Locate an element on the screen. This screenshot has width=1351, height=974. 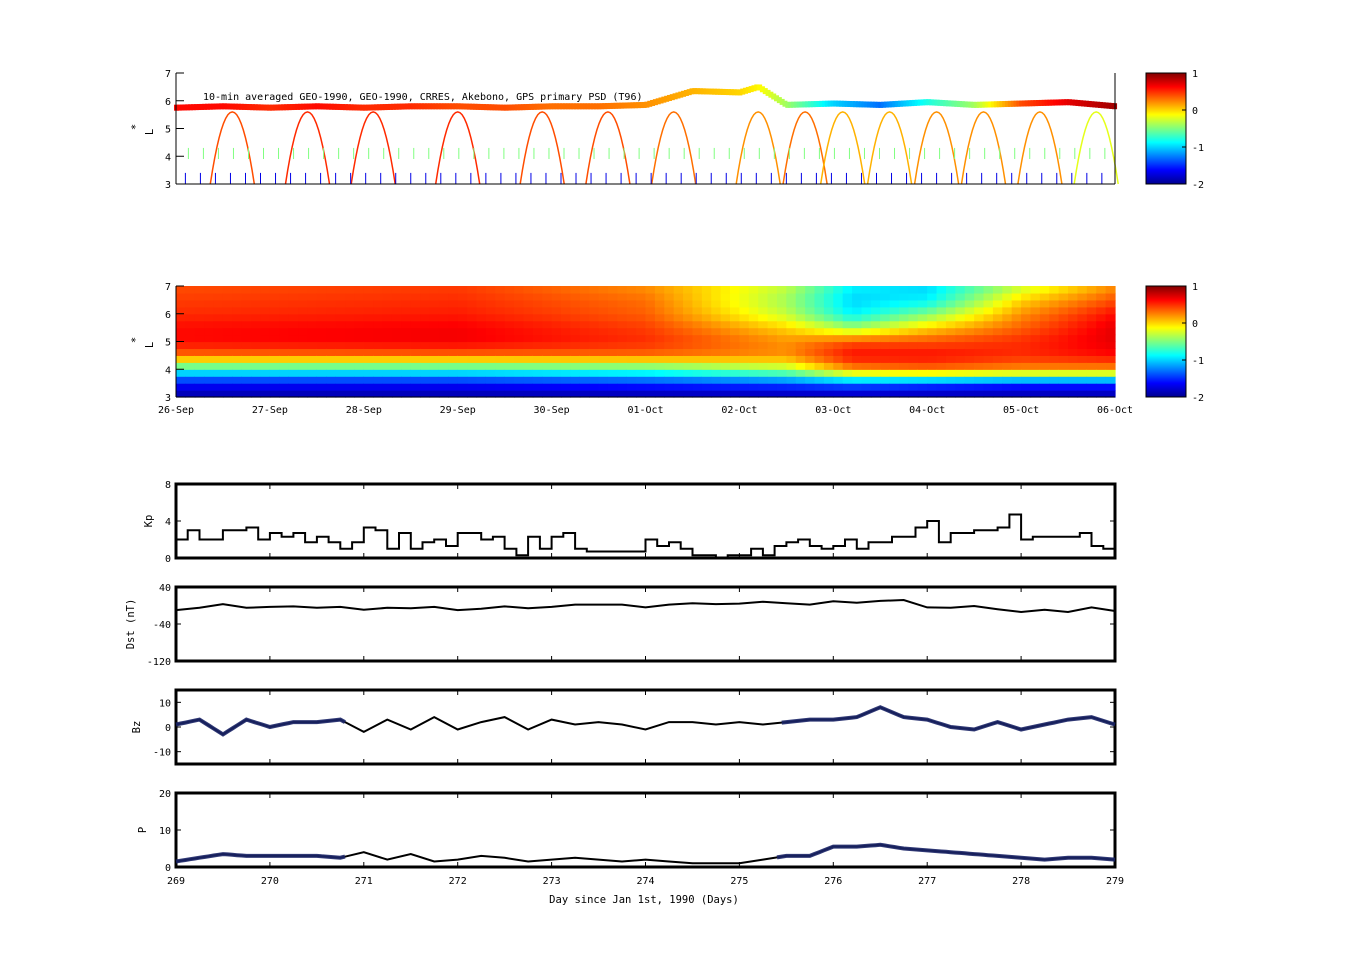
p2-ytick-label-0: 3 is located at coordinates (168, 398).